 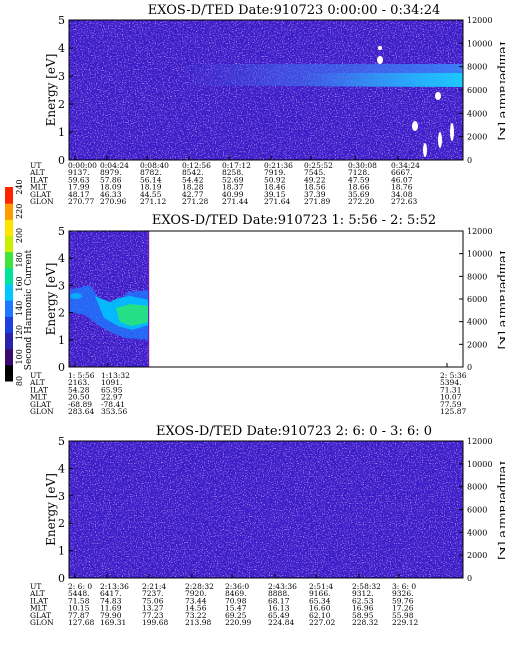 I want to click on table-cell: 18.28, so click(x=193, y=187).